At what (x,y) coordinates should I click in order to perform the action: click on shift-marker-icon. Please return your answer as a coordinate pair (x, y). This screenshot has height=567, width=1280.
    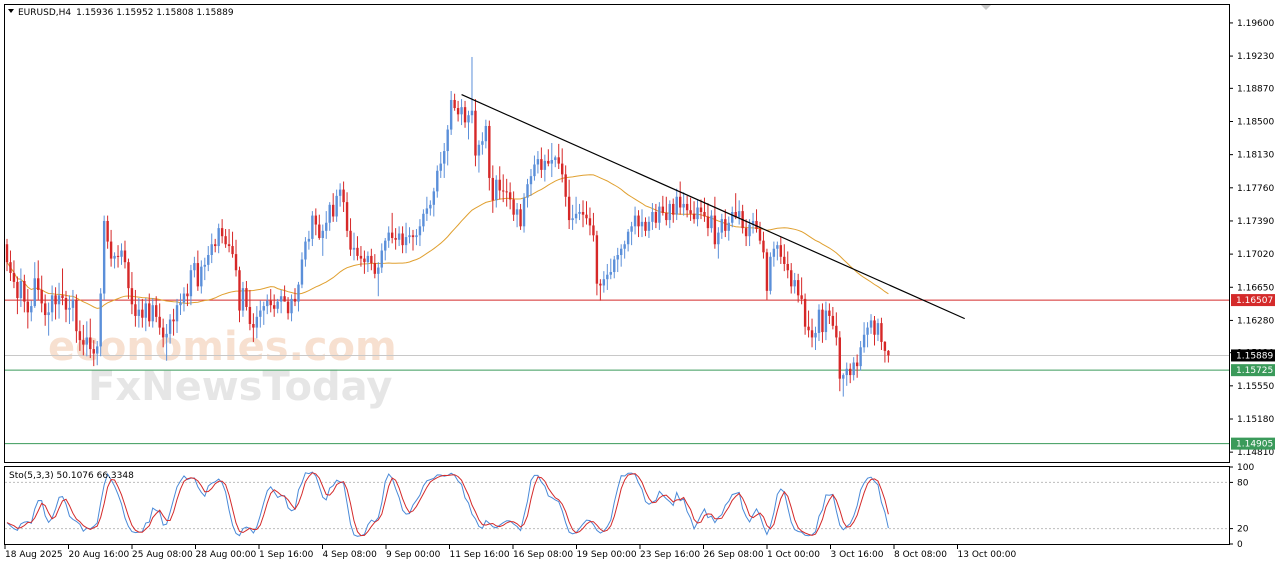
    Looking at the image, I should click on (986, 7).